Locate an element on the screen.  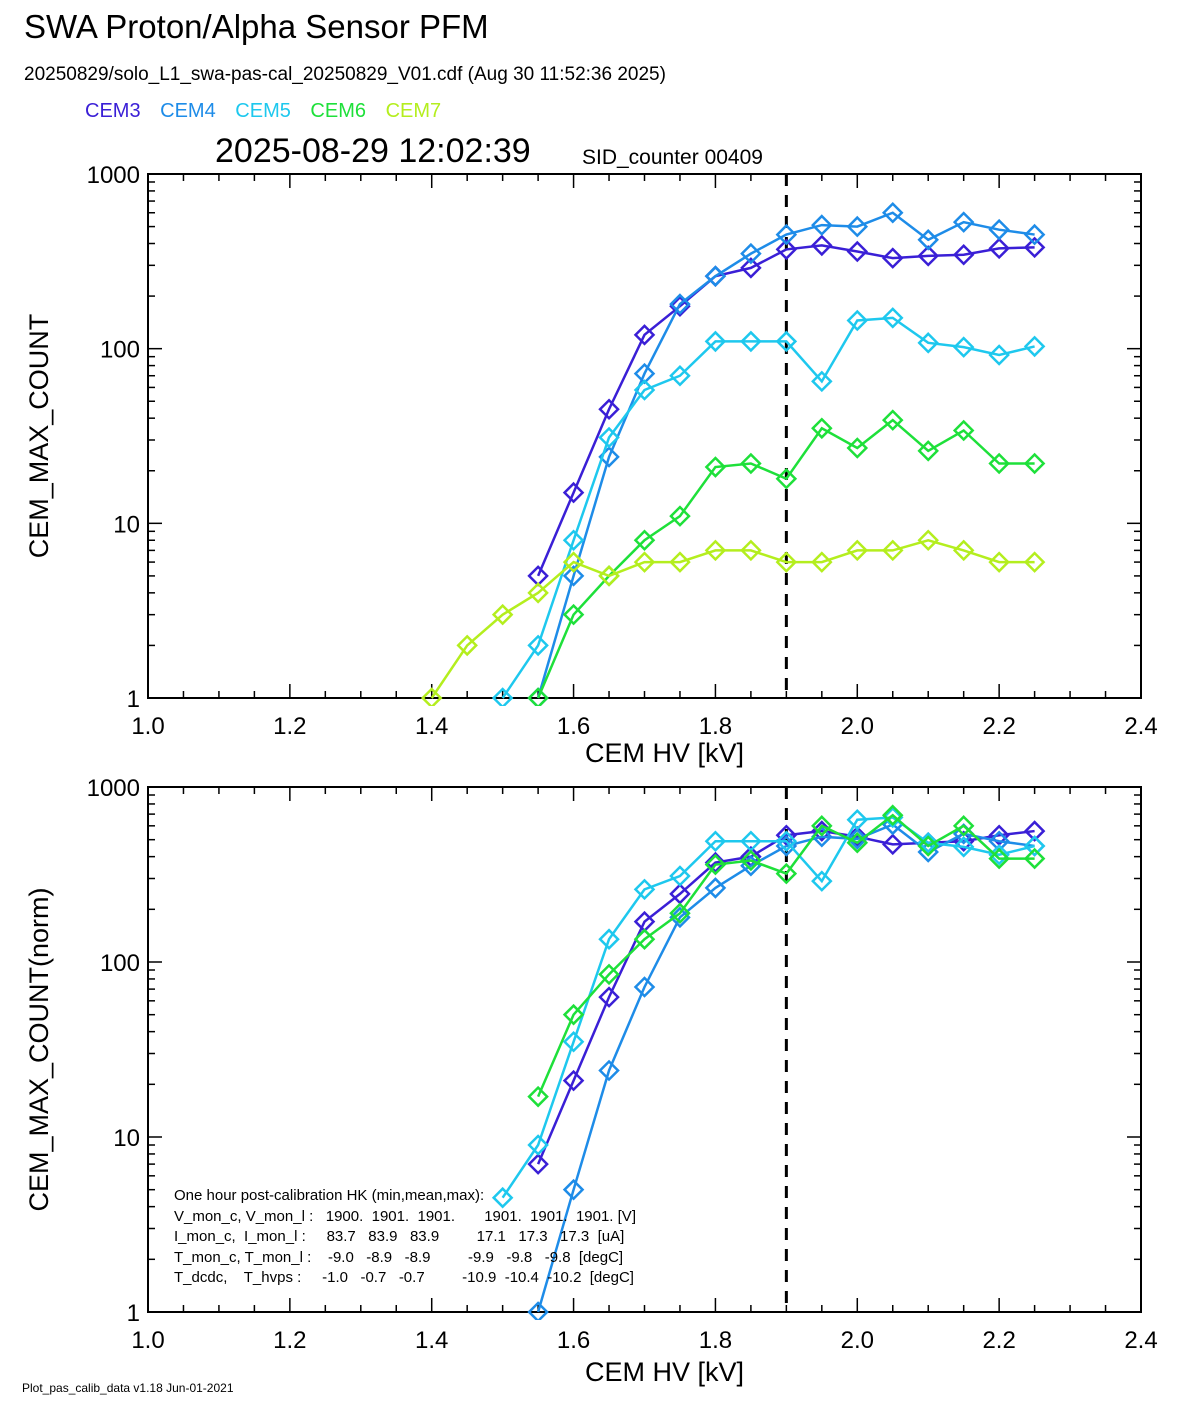
y-tick-label: 100 is located at coordinates (120, 963).